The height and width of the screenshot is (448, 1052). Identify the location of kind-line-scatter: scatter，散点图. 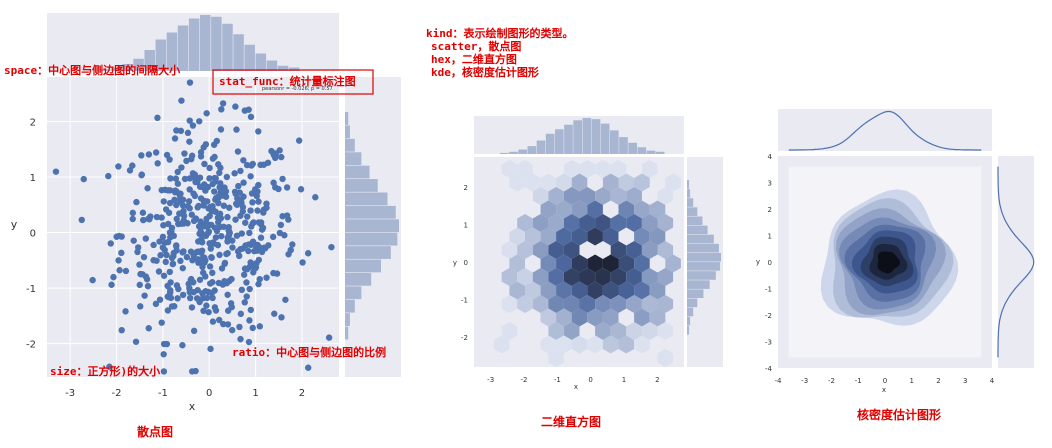
(476, 46).